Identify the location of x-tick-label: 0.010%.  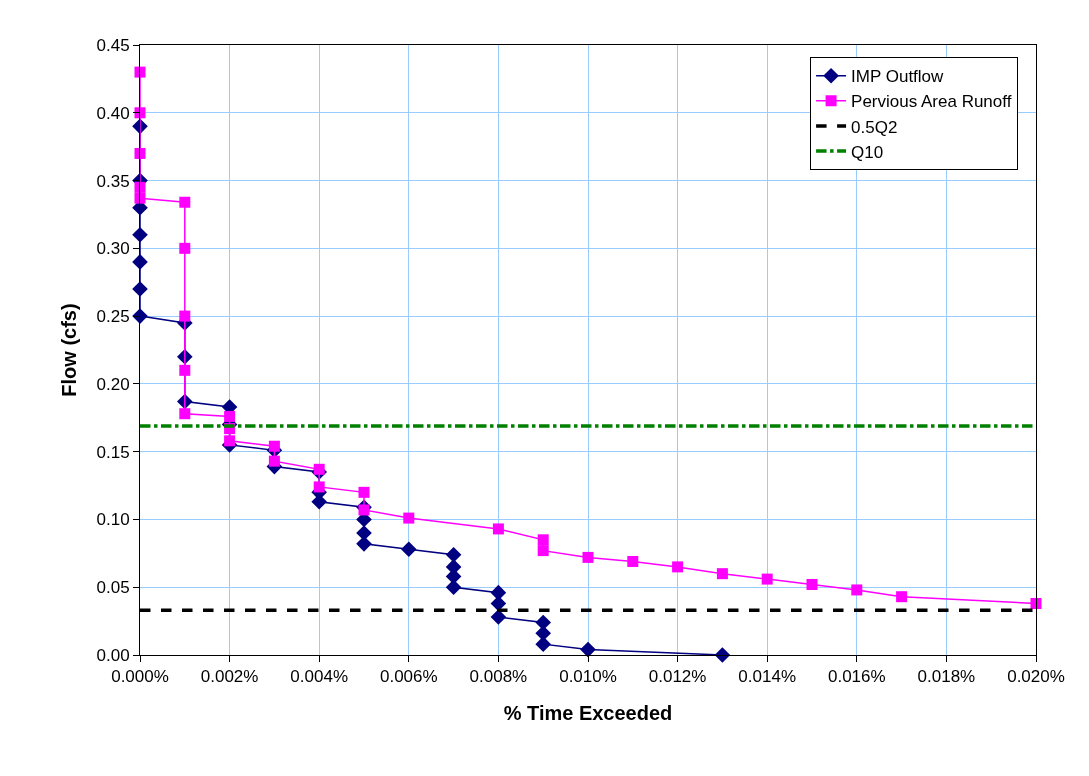
(588, 677).